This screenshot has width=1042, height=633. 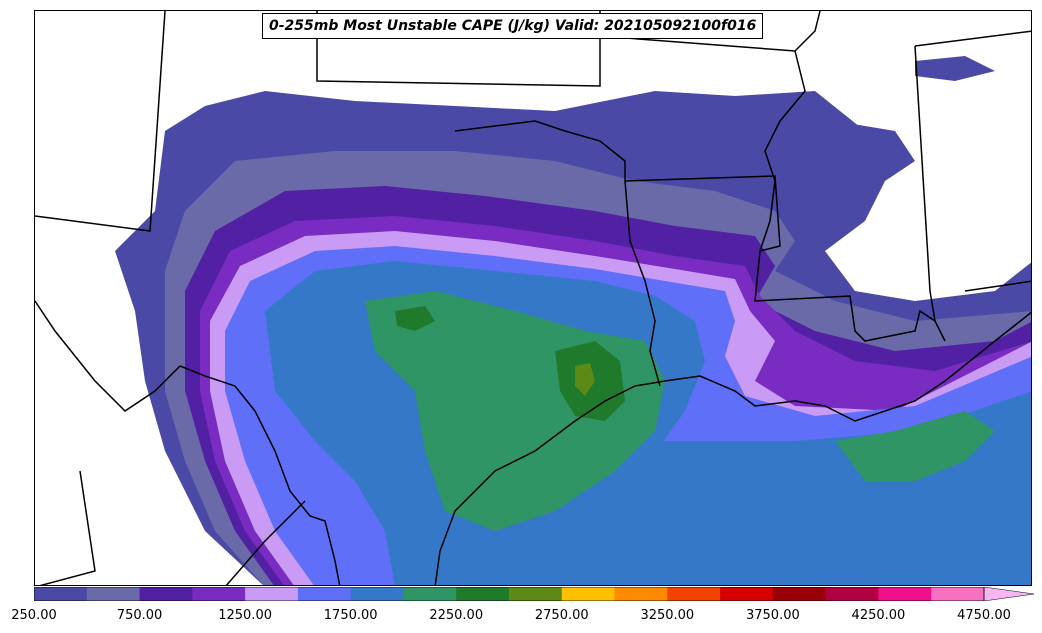 What do you see at coordinates (667, 615) in the screenshot?
I see `colorbar-tick-label: 3250.00` at bounding box center [667, 615].